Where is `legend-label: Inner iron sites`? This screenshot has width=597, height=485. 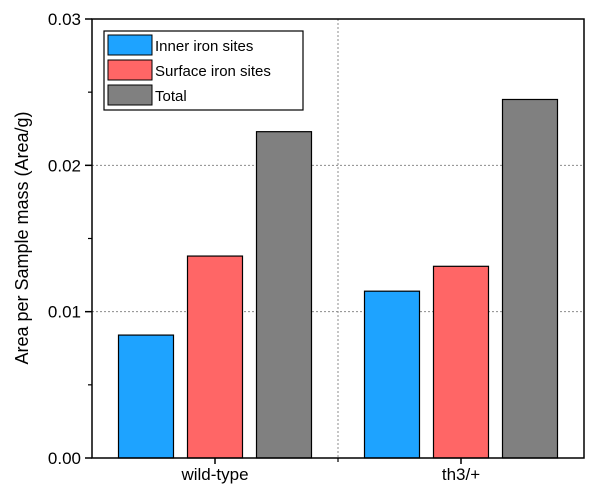 legend-label: Inner iron sites is located at coordinates (204, 46).